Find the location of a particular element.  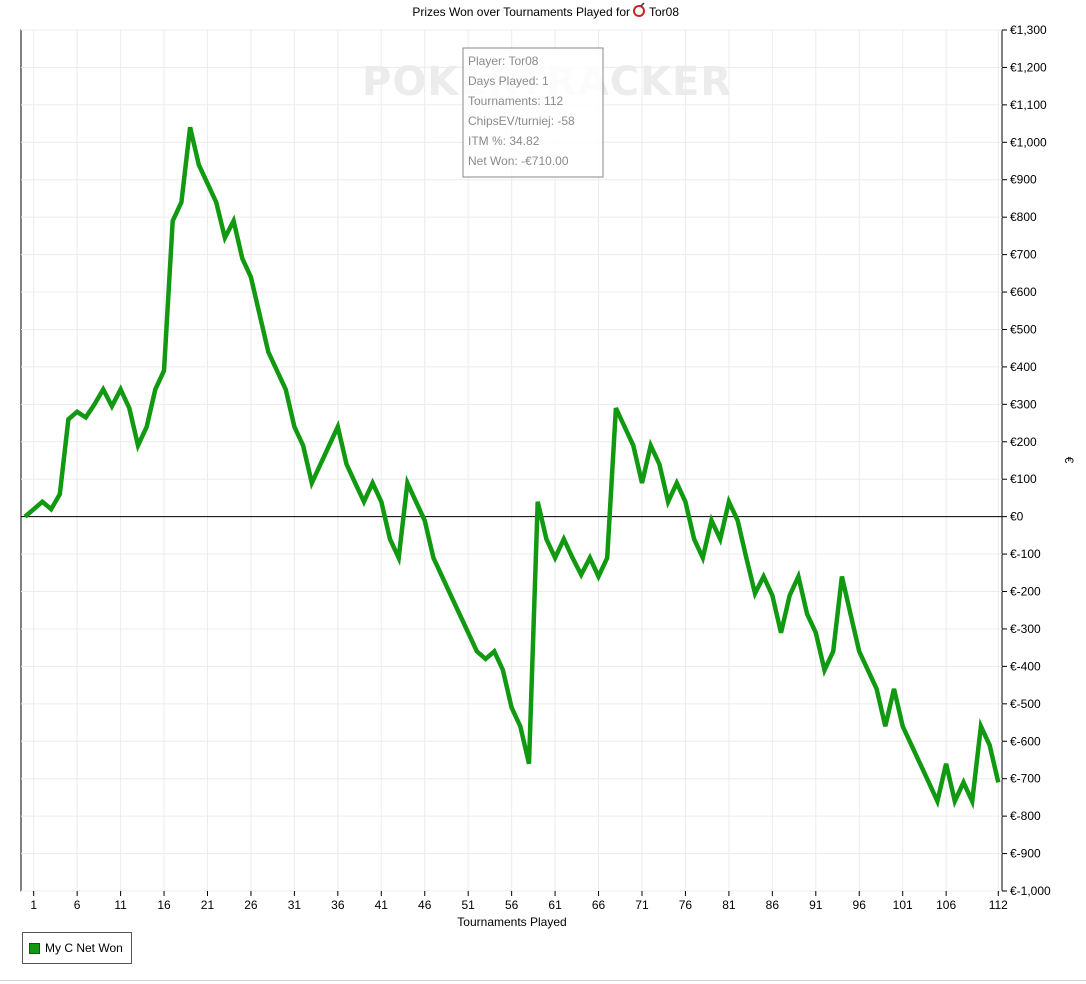

y-tick-label: €-300 is located at coordinates (1025, 629).